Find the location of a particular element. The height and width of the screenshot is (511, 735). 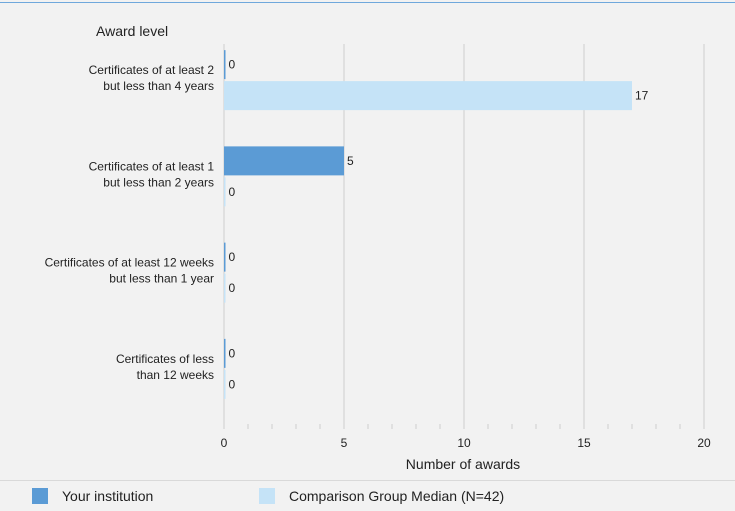

legend-item-your-institution: Your institution is located at coordinates (92, 496).